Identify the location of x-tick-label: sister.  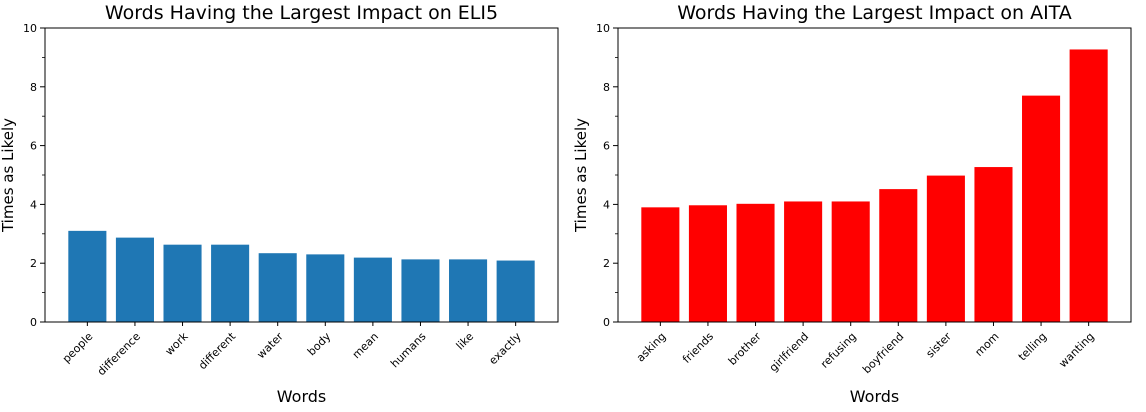
(939, 345).